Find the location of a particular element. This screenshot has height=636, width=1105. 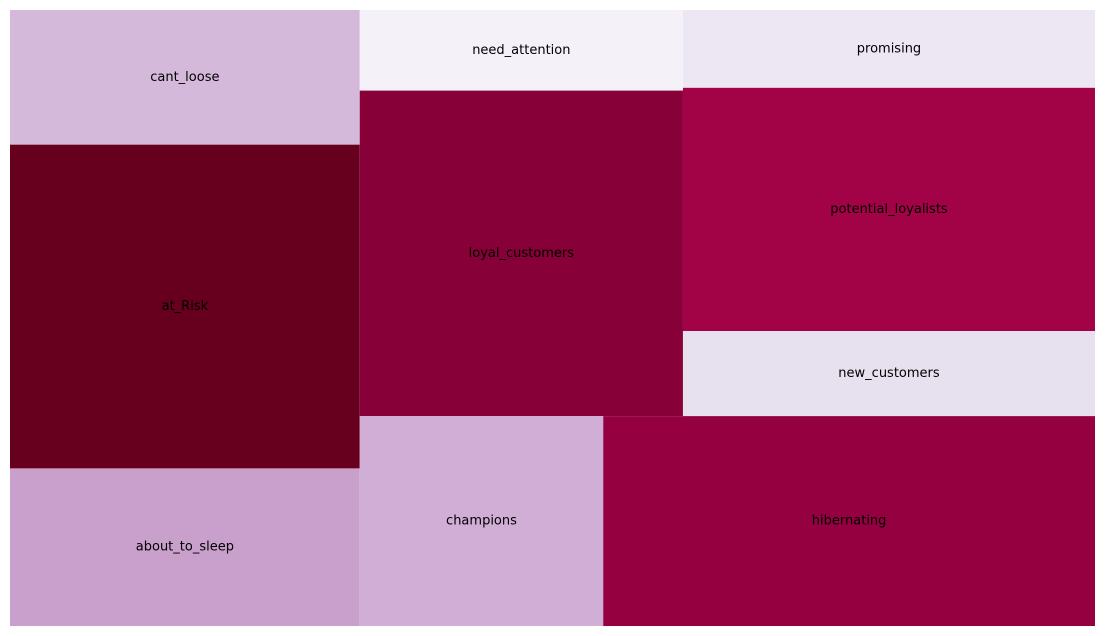

tile-about-to-sleep is located at coordinates (185, 547).